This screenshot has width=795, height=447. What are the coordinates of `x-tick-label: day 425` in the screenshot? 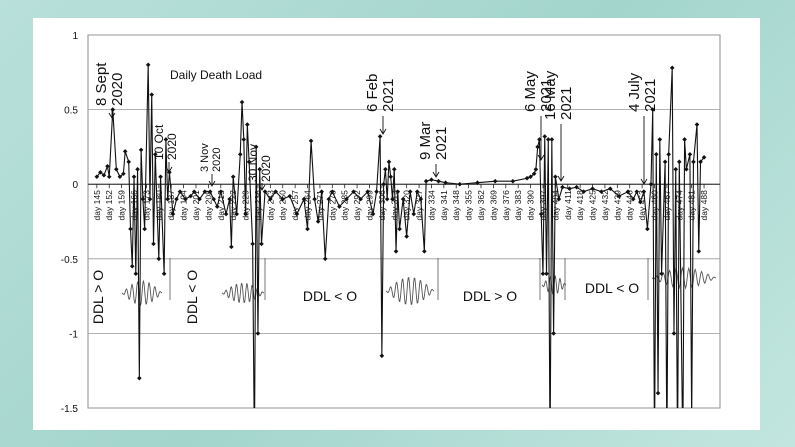 It's located at (593, 205).